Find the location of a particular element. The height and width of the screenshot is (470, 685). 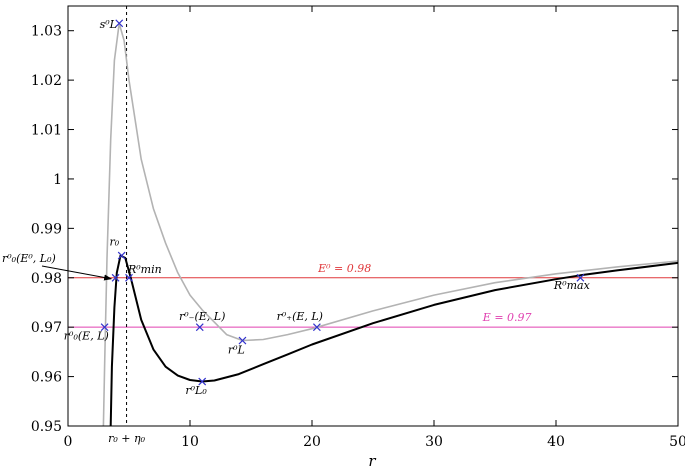

x-tick-label: 40 is located at coordinates (556, 442).